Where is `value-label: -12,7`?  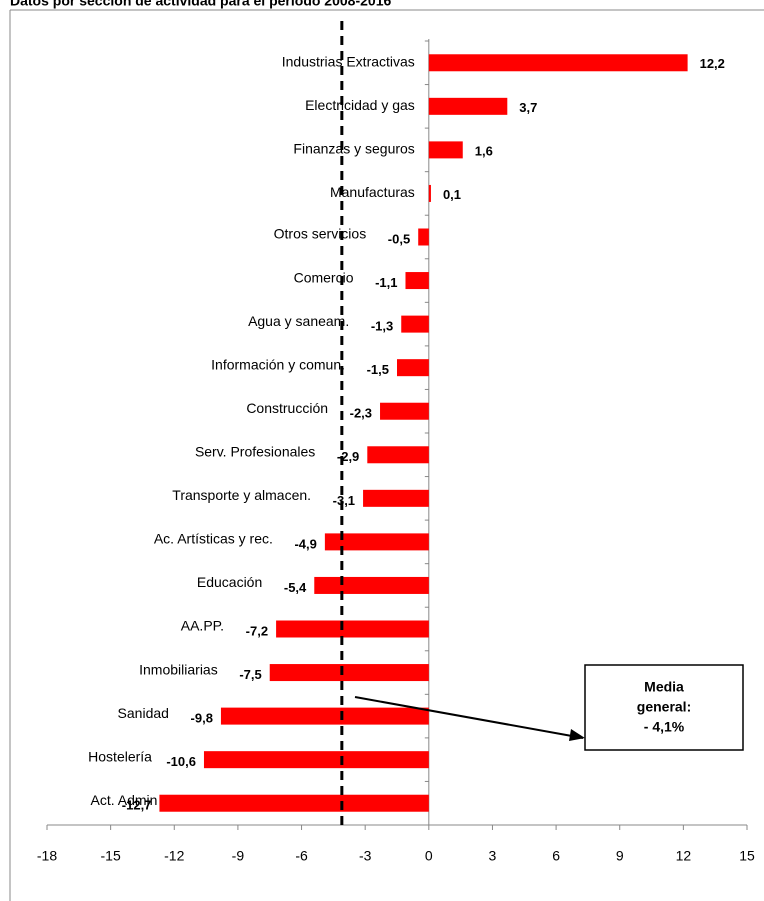
value-label: -12,7 is located at coordinates (137, 805).